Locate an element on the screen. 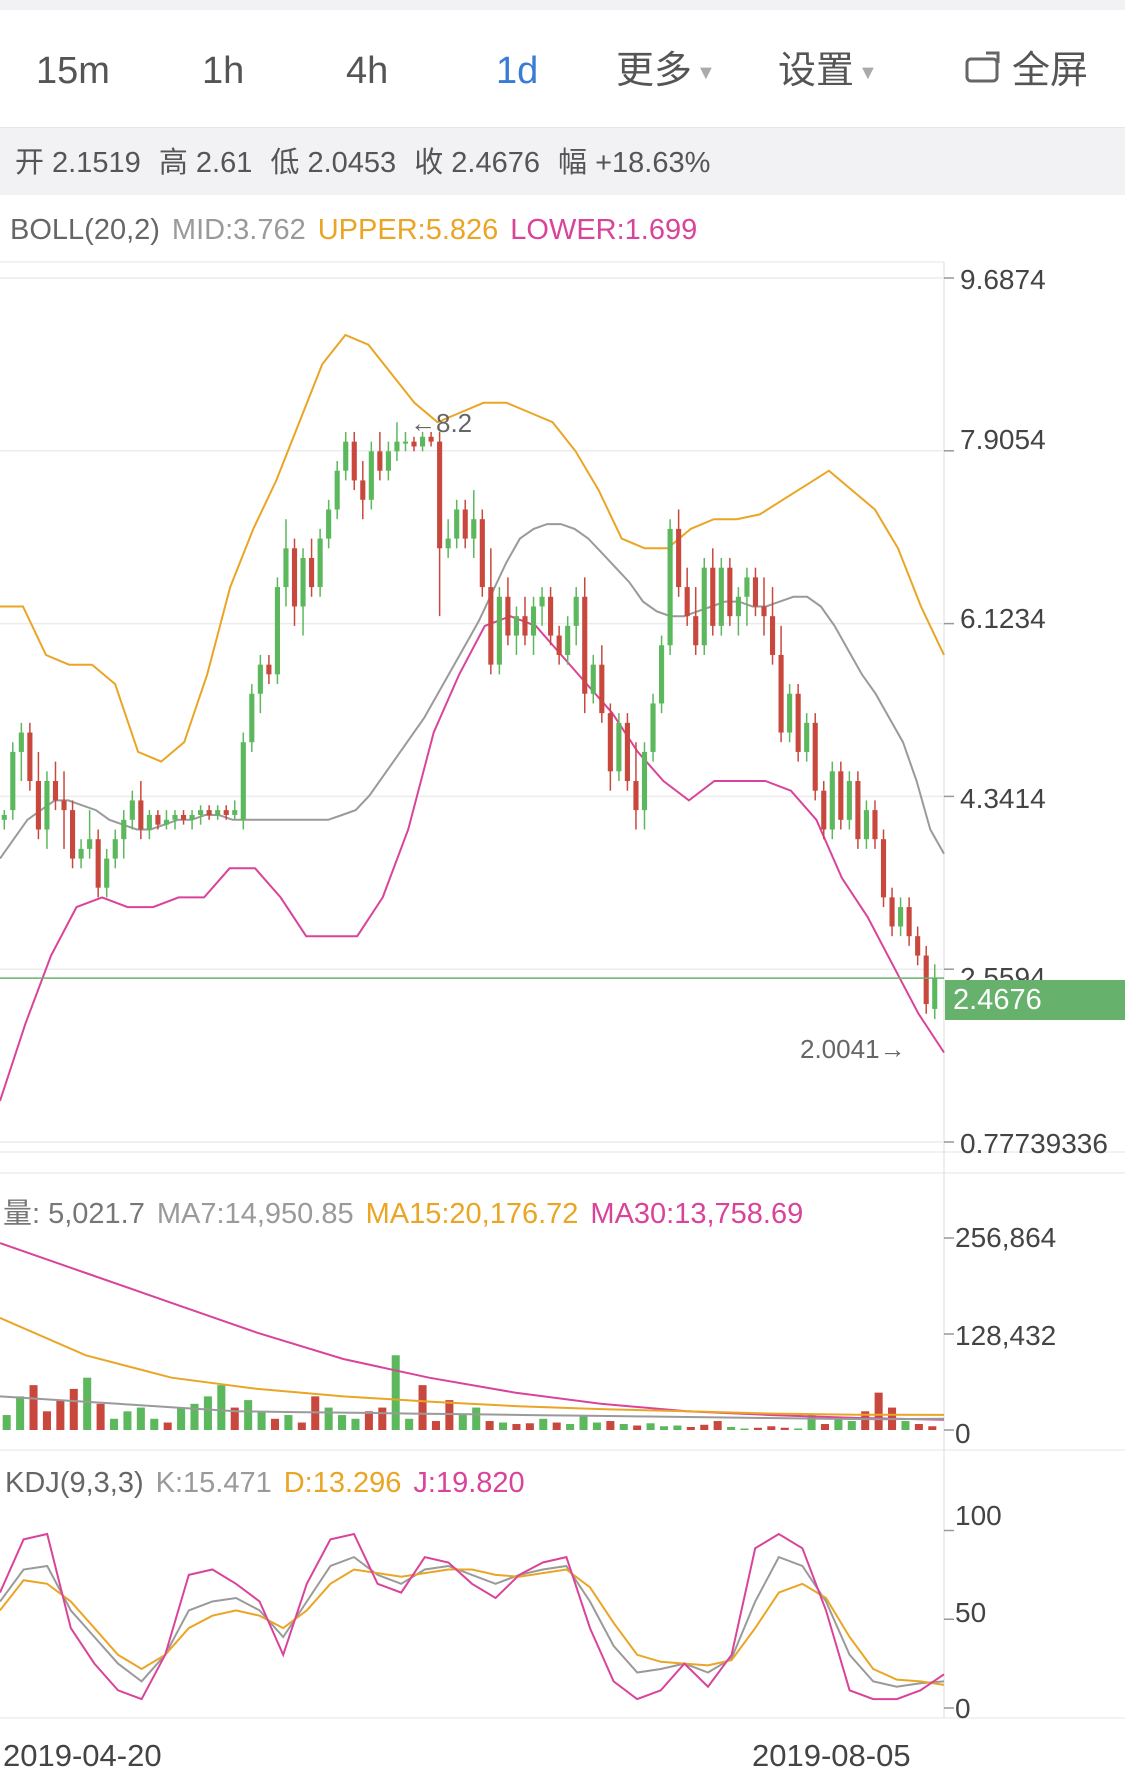 The width and height of the screenshot is (1125, 1791). tab-1d: 1d is located at coordinates (517, 71).